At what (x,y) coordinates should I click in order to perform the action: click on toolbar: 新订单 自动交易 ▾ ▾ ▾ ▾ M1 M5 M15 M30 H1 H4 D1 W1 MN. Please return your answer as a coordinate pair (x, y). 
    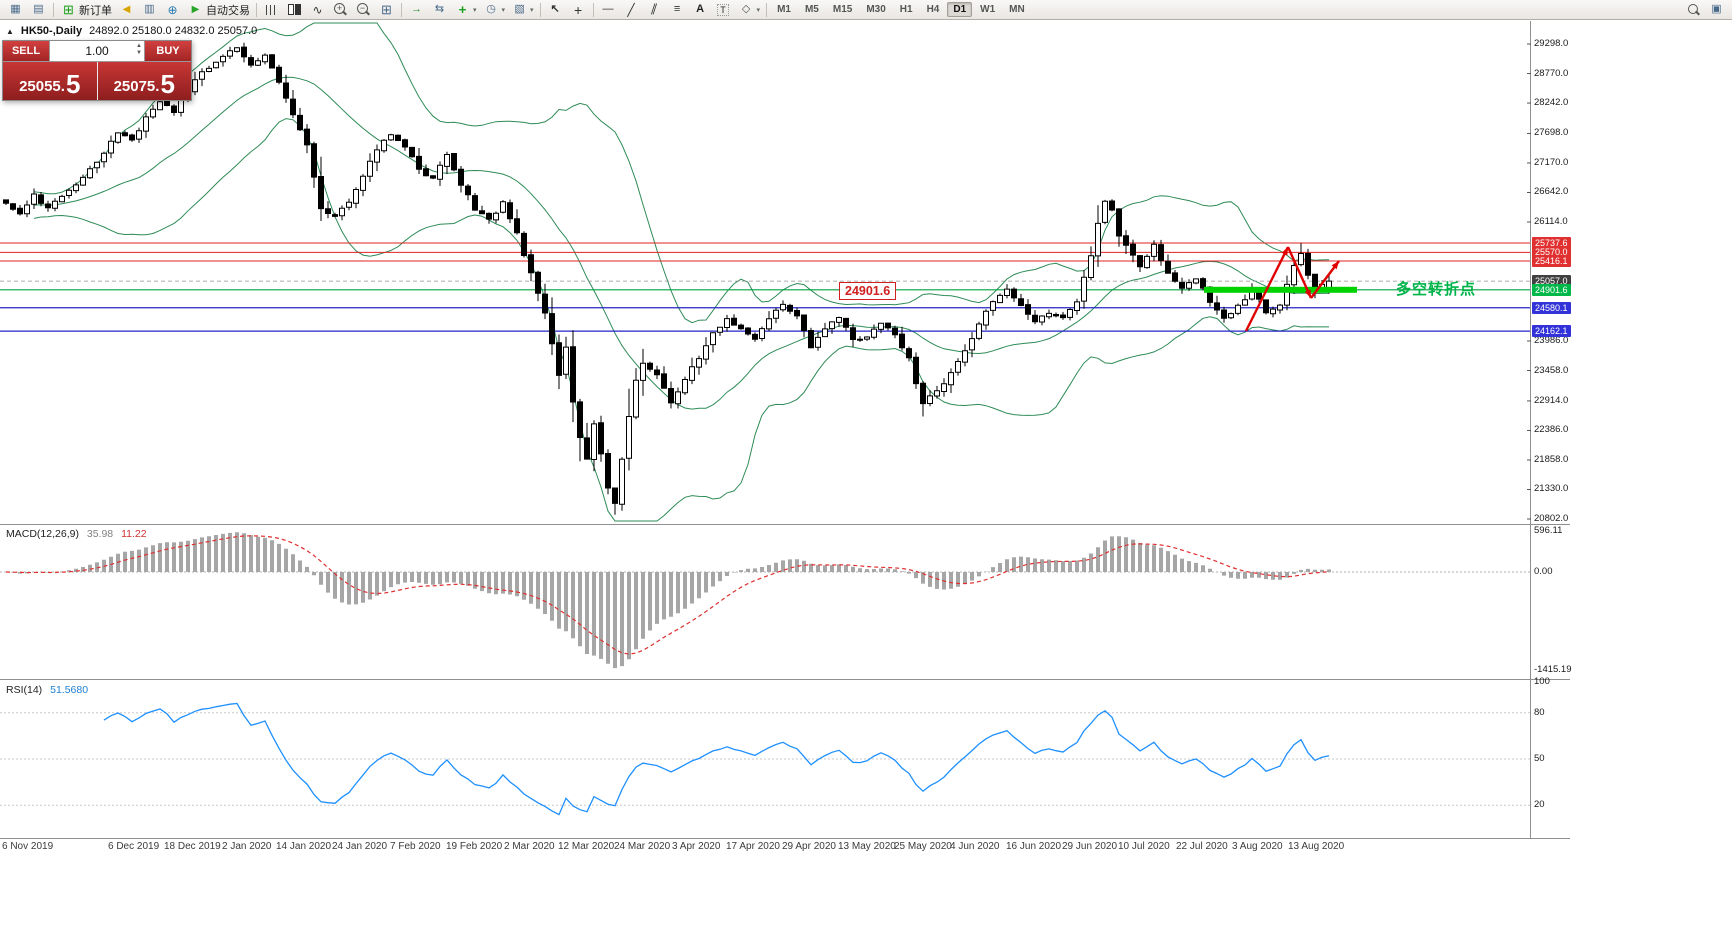
    Looking at the image, I should click on (866, 10).